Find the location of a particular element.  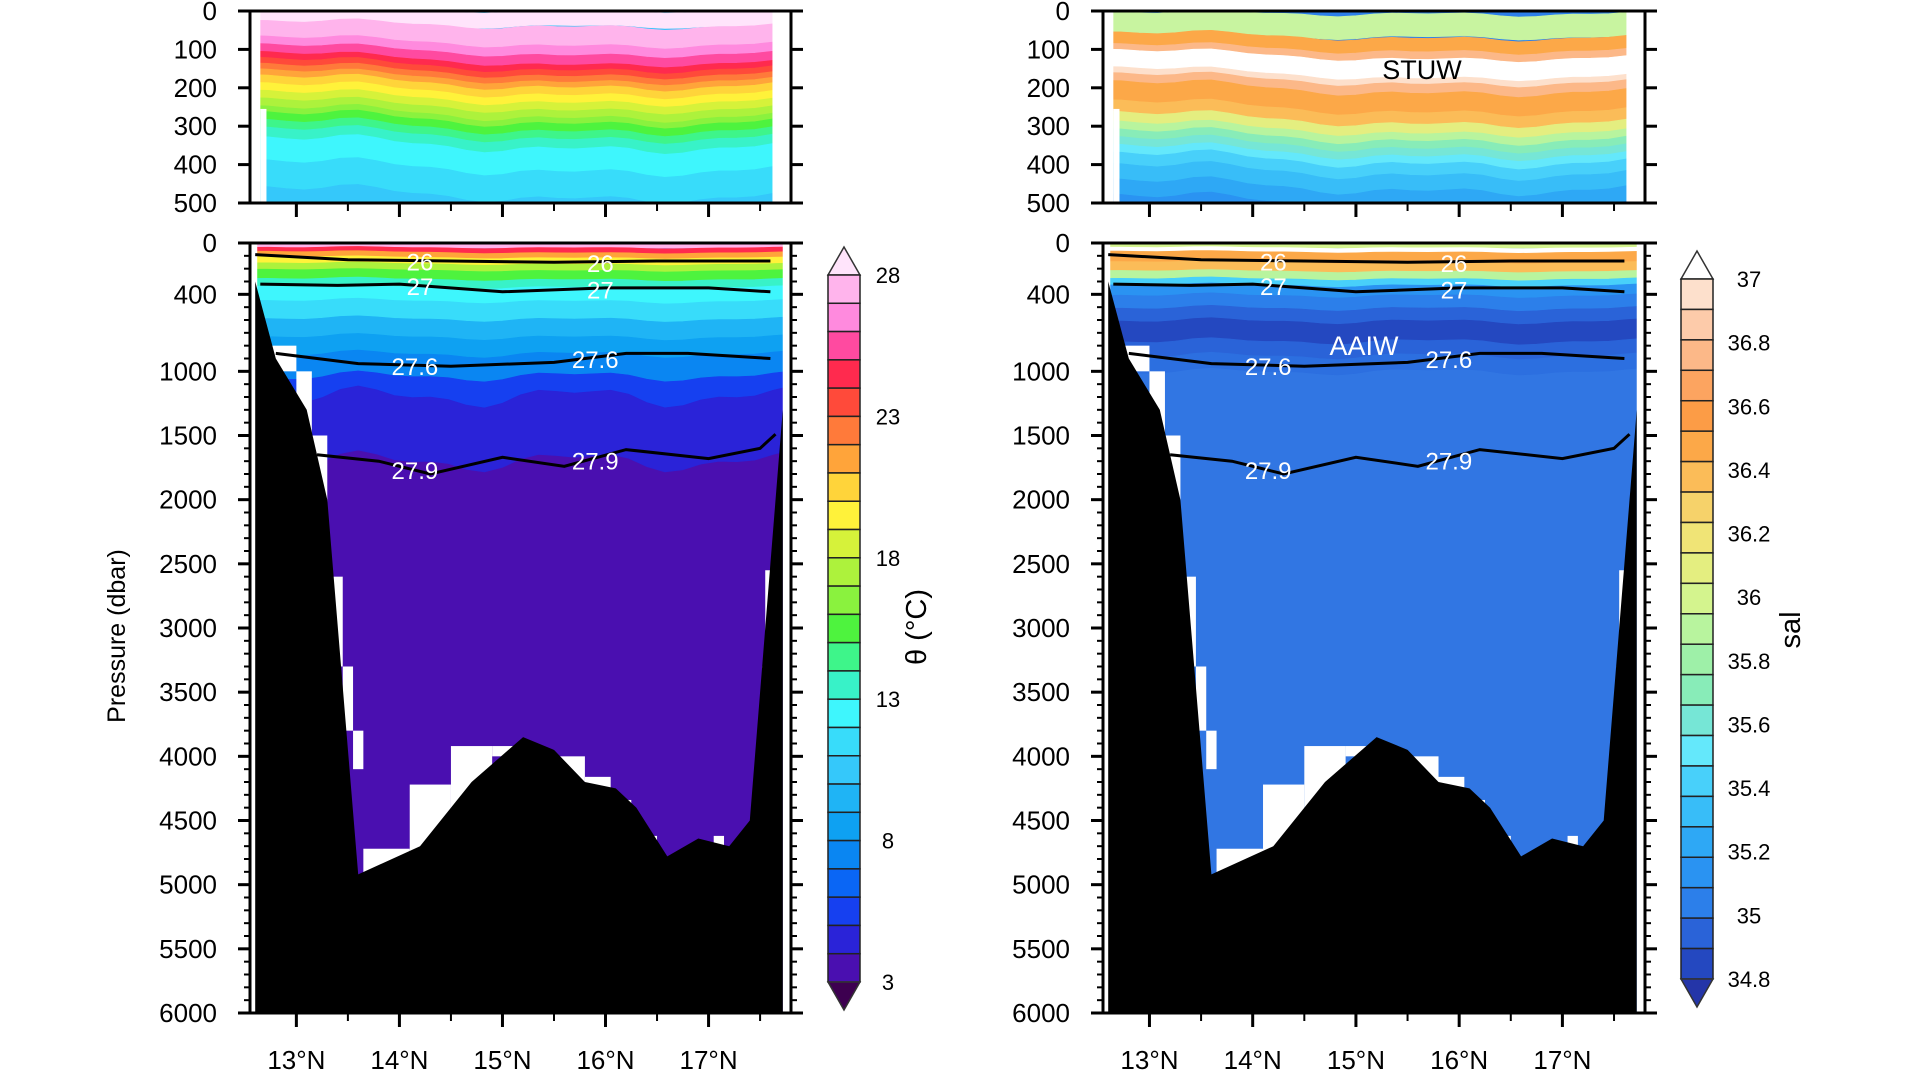

colorbar-lower-triangle is located at coordinates (844, 996).